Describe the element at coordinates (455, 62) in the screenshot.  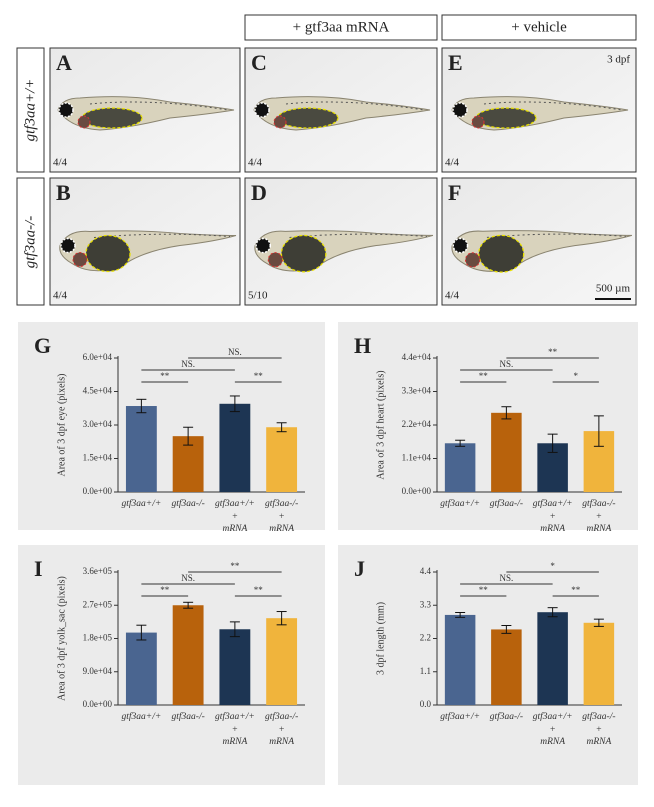
I see `panel-label: E` at that location.